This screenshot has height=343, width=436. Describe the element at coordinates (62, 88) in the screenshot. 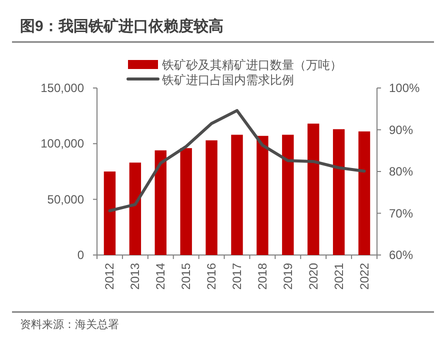

I see `y-tick-label: 150,000` at that location.